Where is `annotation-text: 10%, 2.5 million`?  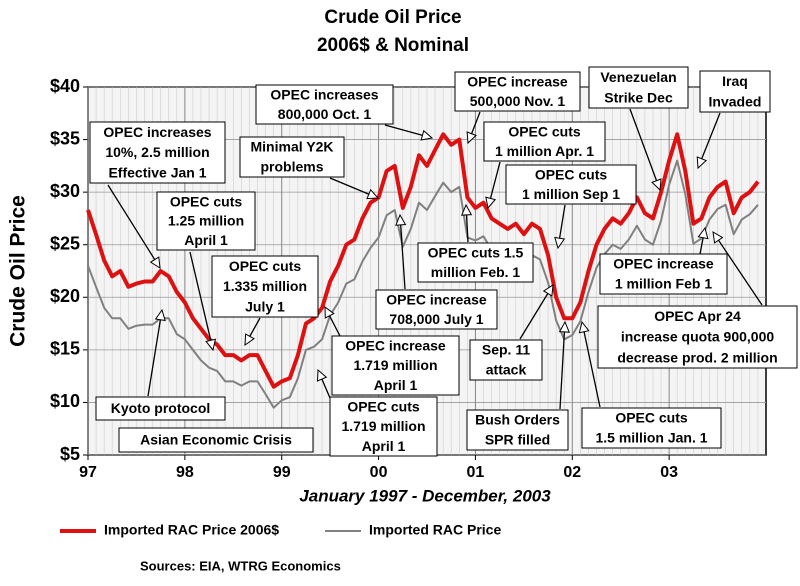 annotation-text: 10%, 2.5 million is located at coordinates (157, 152).